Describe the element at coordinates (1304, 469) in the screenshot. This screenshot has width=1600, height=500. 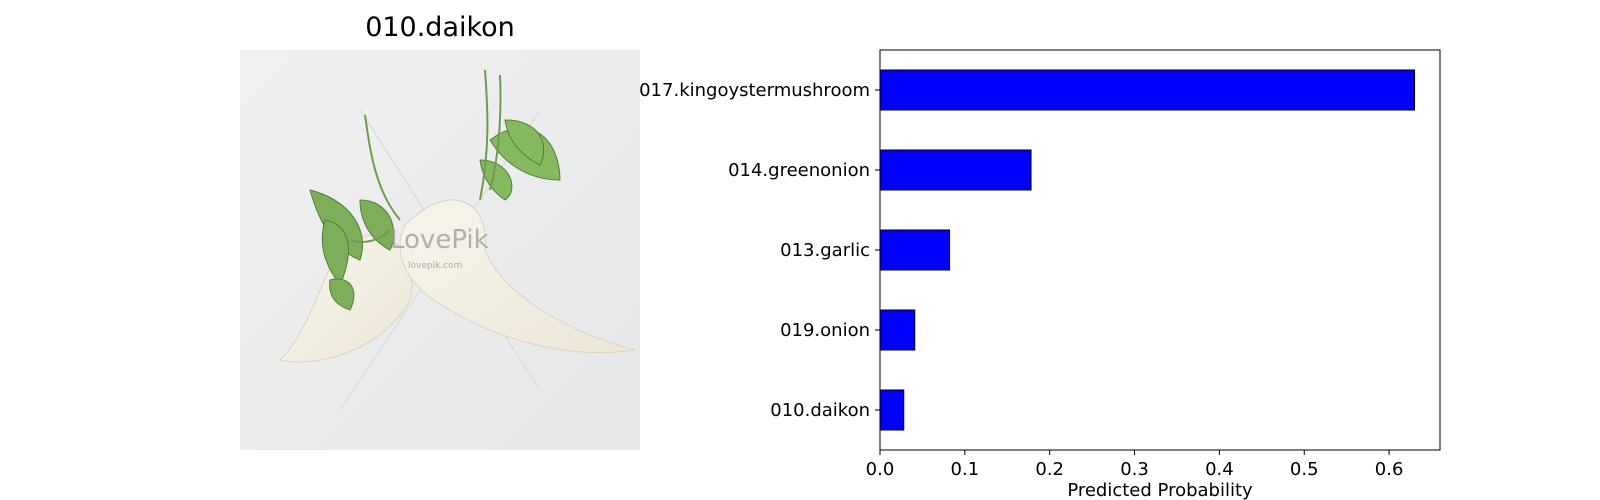
I see `x-tick-label: 0.5` at that location.